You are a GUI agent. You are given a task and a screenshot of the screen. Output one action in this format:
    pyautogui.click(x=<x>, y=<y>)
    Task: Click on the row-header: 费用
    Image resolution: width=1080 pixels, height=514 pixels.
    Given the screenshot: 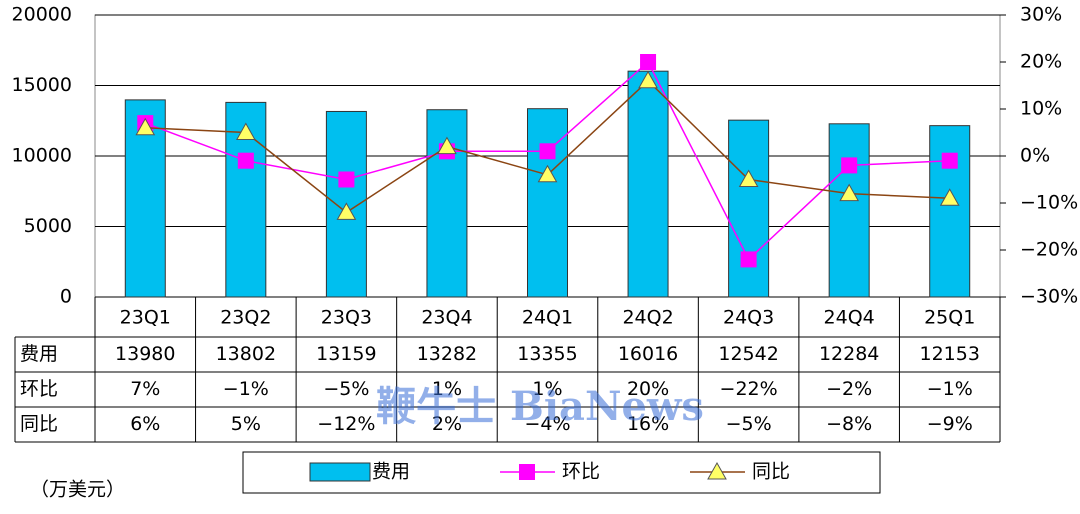 What is the action you would take?
    pyautogui.click(x=39, y=354)
    